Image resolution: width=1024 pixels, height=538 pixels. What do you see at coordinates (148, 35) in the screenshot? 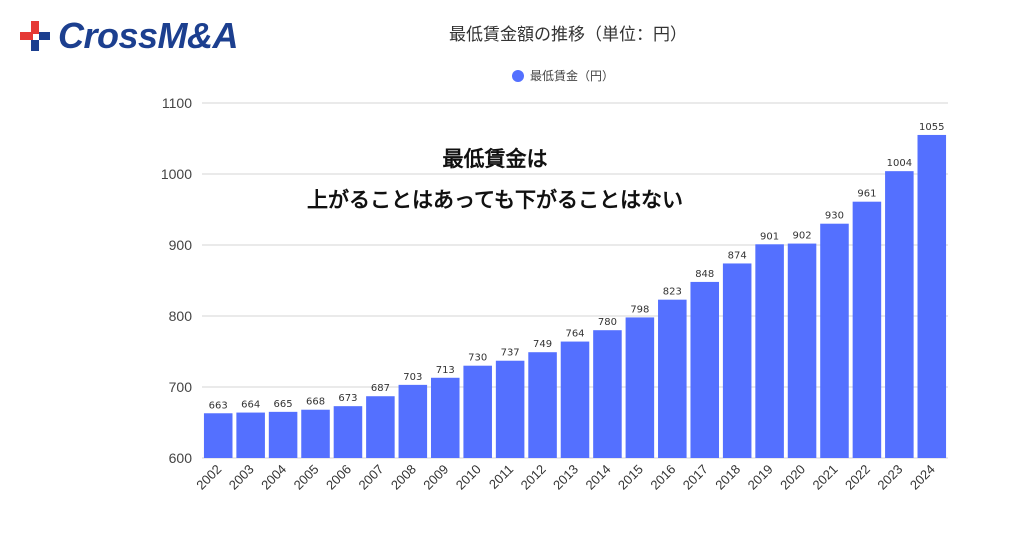
I see `logo-text: CrossM&A` at bounding box center [148, 35].